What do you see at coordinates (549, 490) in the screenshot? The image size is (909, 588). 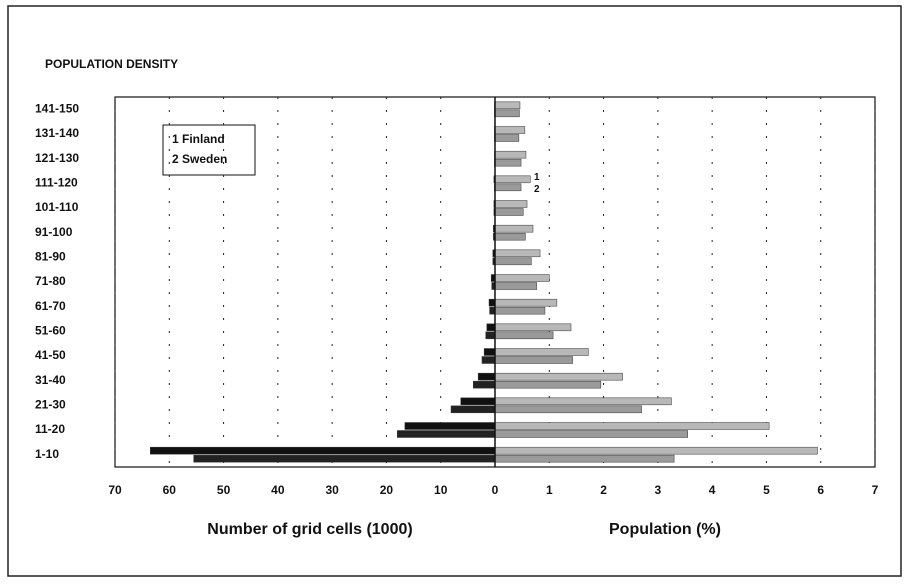 I see `x-tick-label: 1` at bounding box center [549, 490].